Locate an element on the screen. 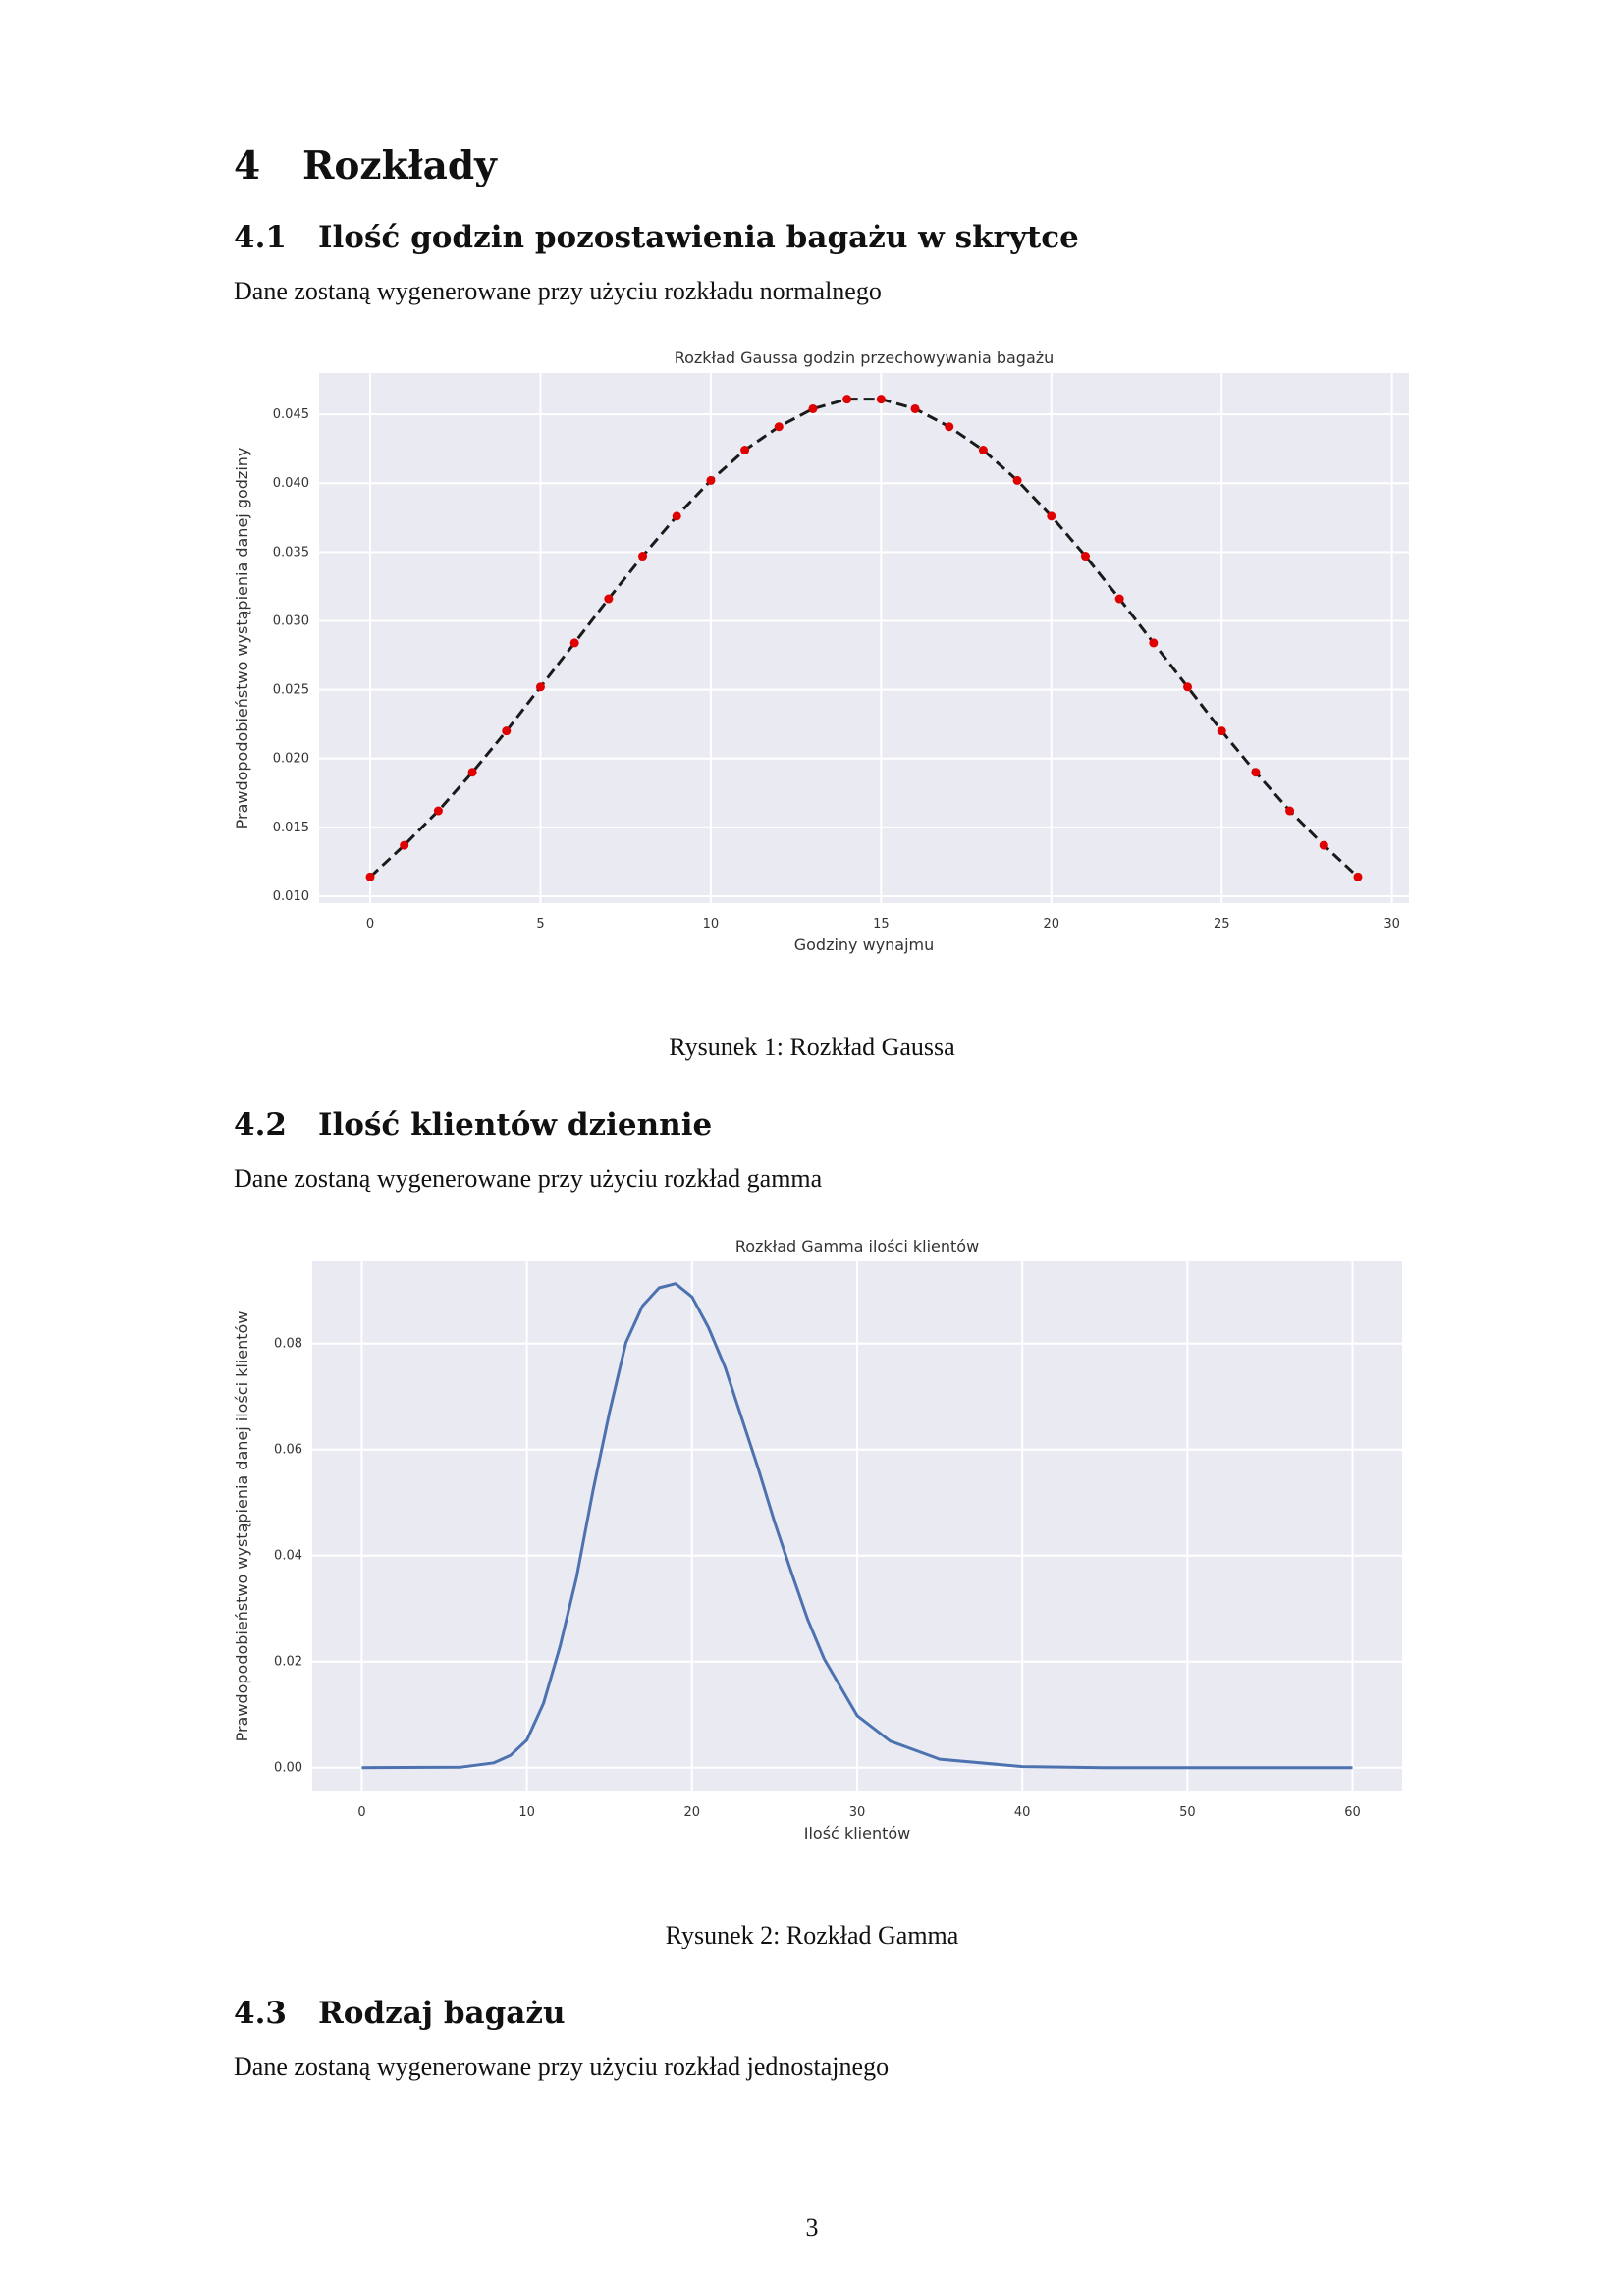 This screenshot has width=1624, height=2296. x-axis-label: Godziny wynajmu is located at coordinates (864, 944).